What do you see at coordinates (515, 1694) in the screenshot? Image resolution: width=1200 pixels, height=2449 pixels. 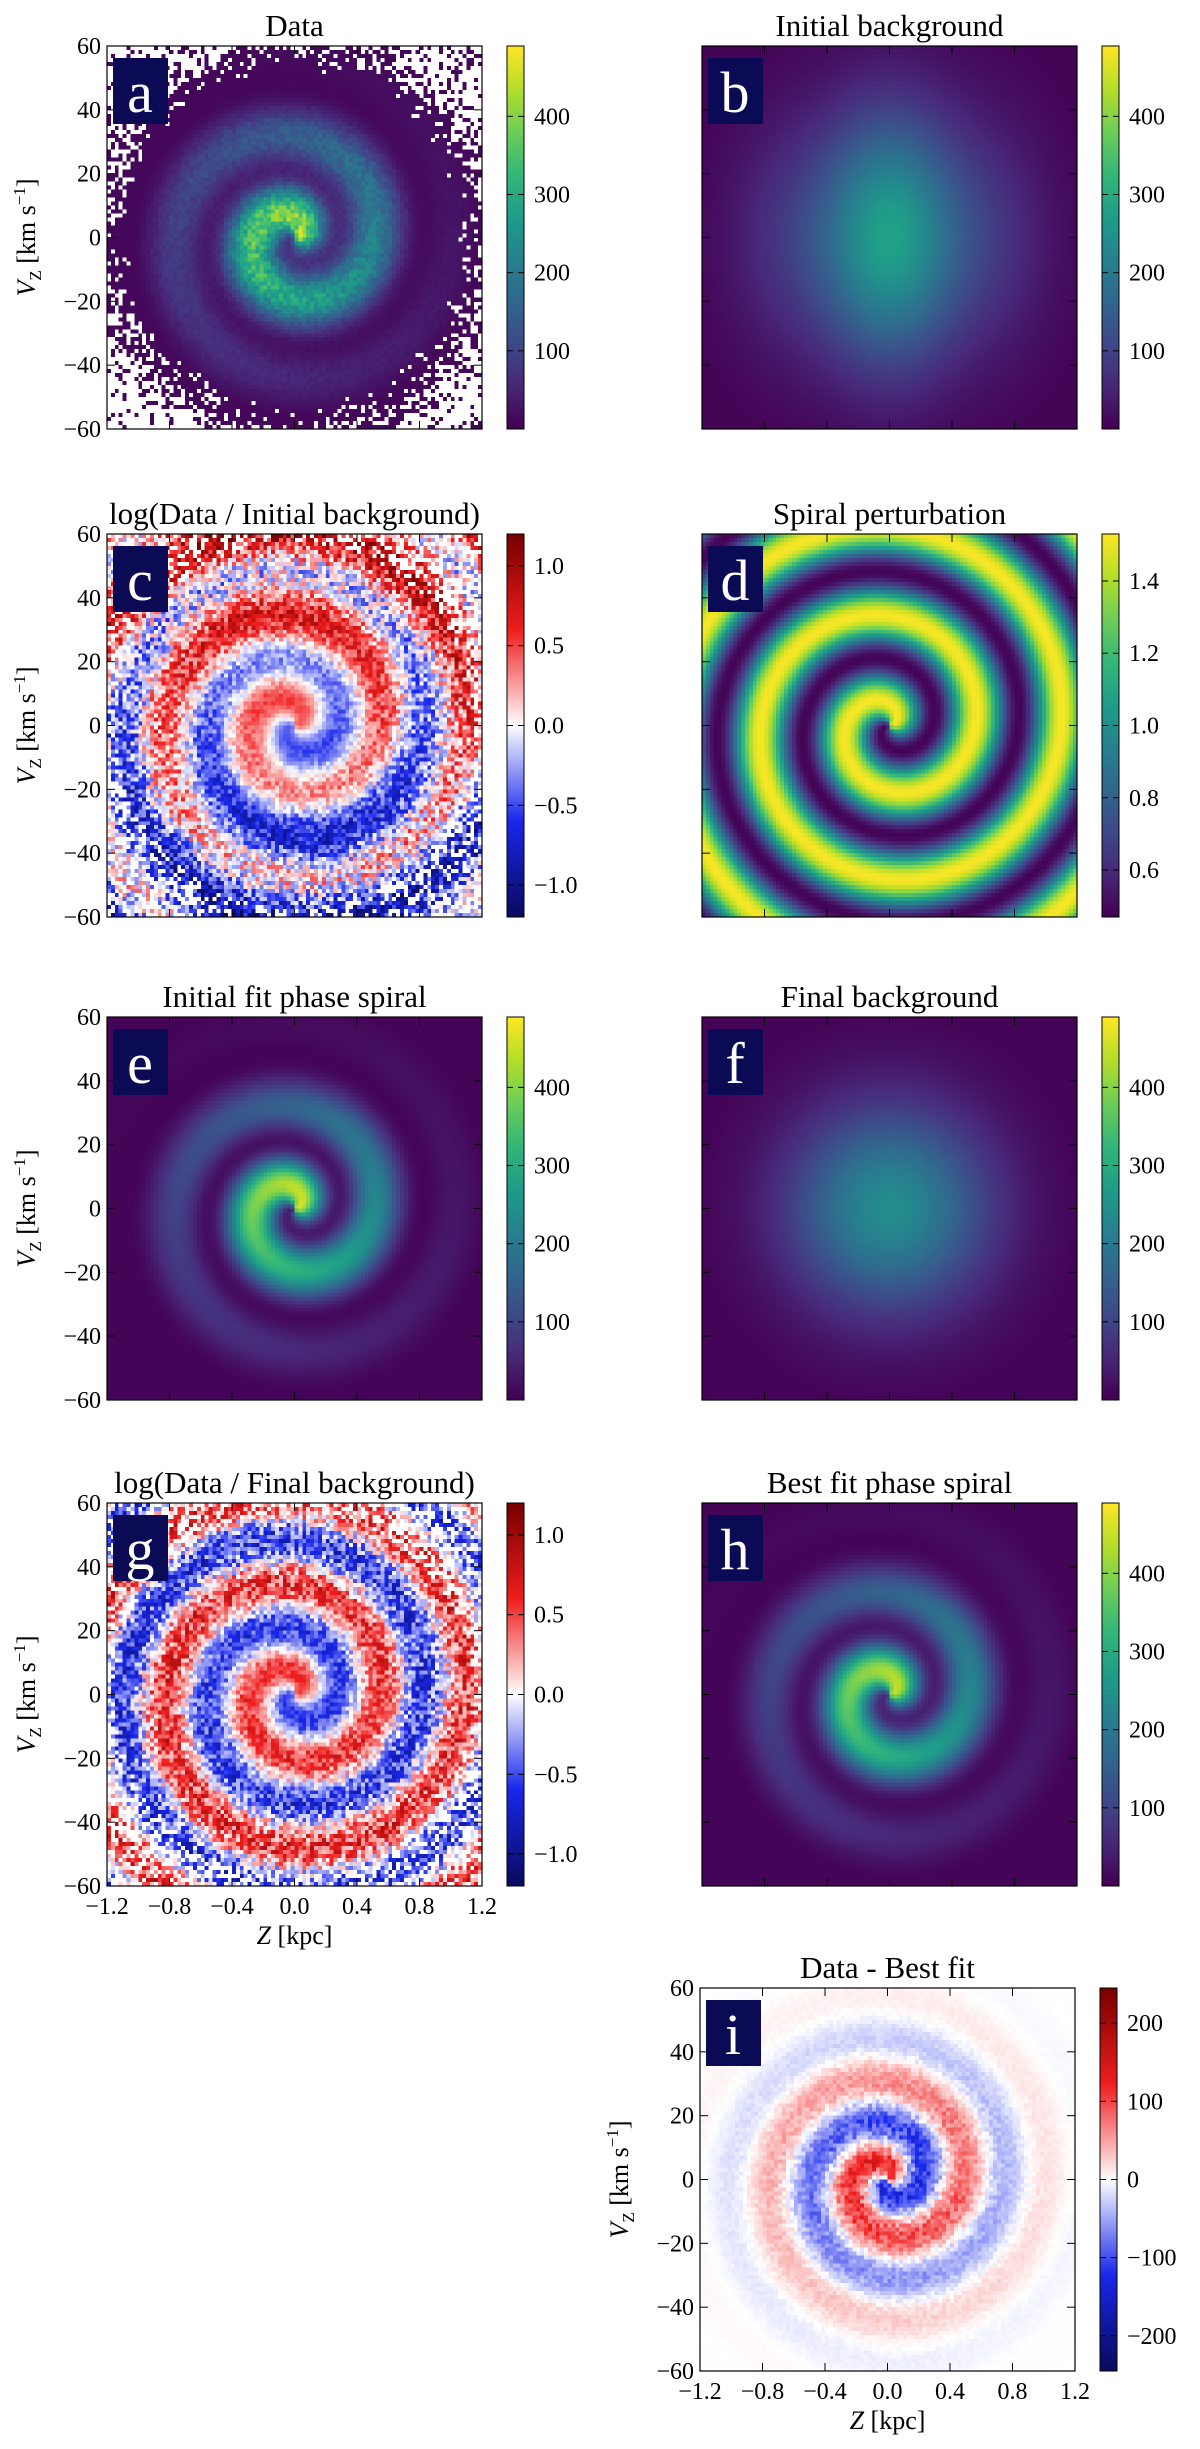 I see `colorbar-g` at bounding box center [515, 1694].